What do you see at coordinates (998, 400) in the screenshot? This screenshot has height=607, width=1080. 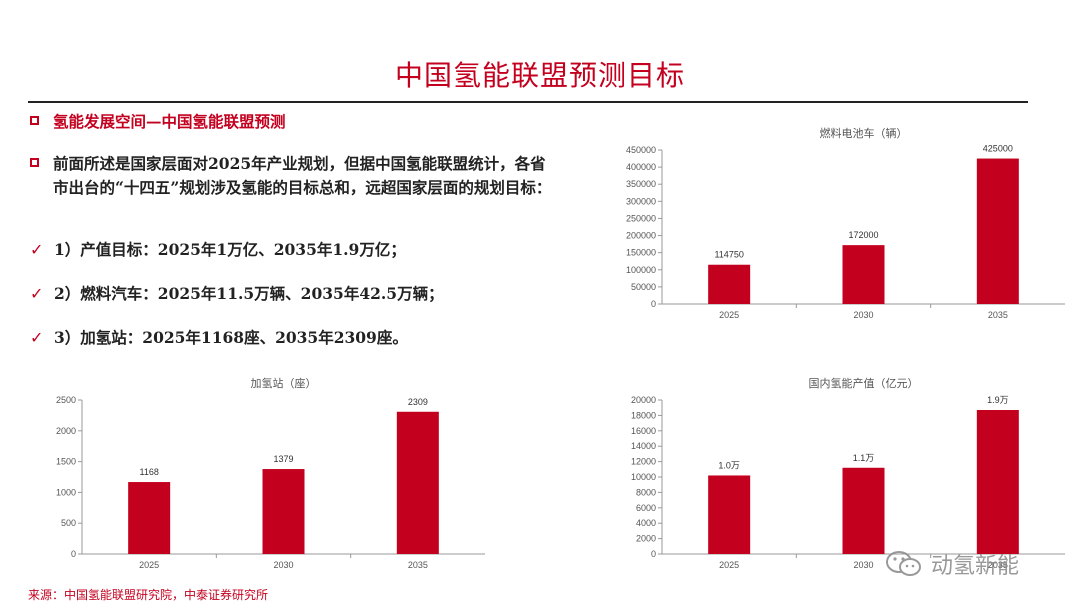 I see `data-label: 1.9万` at bounding box center [998, 400].